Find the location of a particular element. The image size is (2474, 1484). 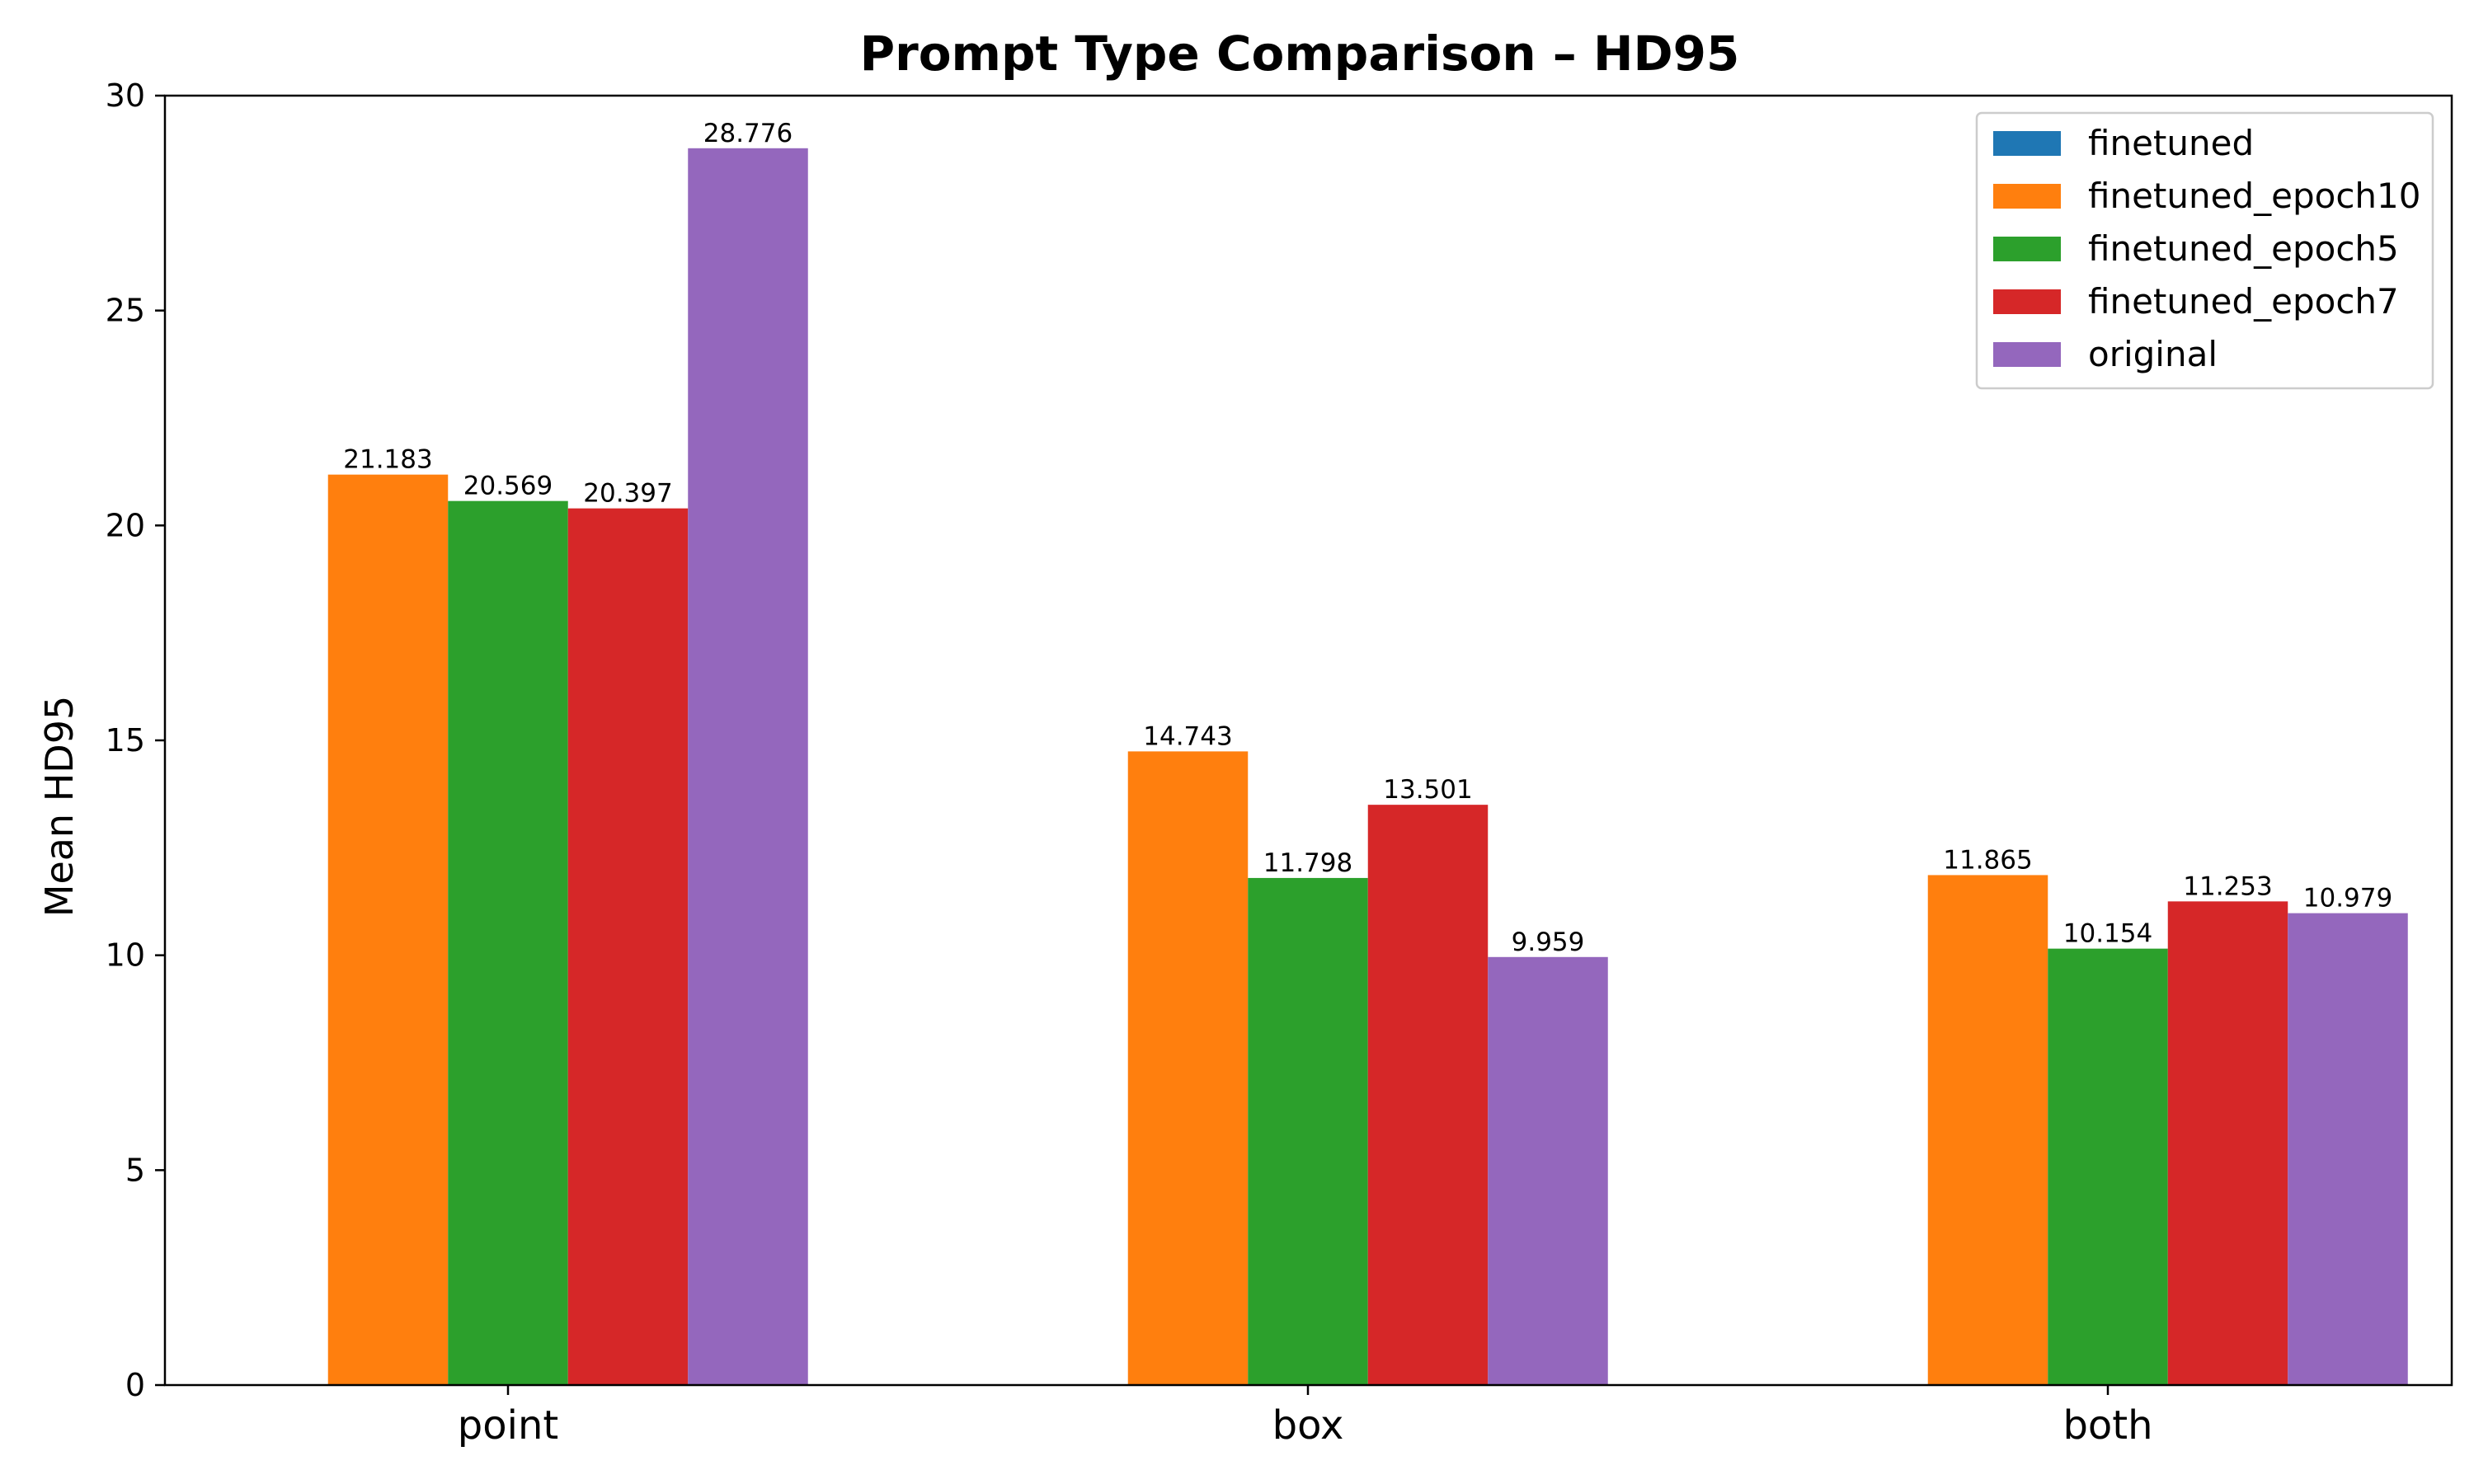

data-label-finetuned_epoch7-both: 11.253 is located at coordinates (2227, 886).